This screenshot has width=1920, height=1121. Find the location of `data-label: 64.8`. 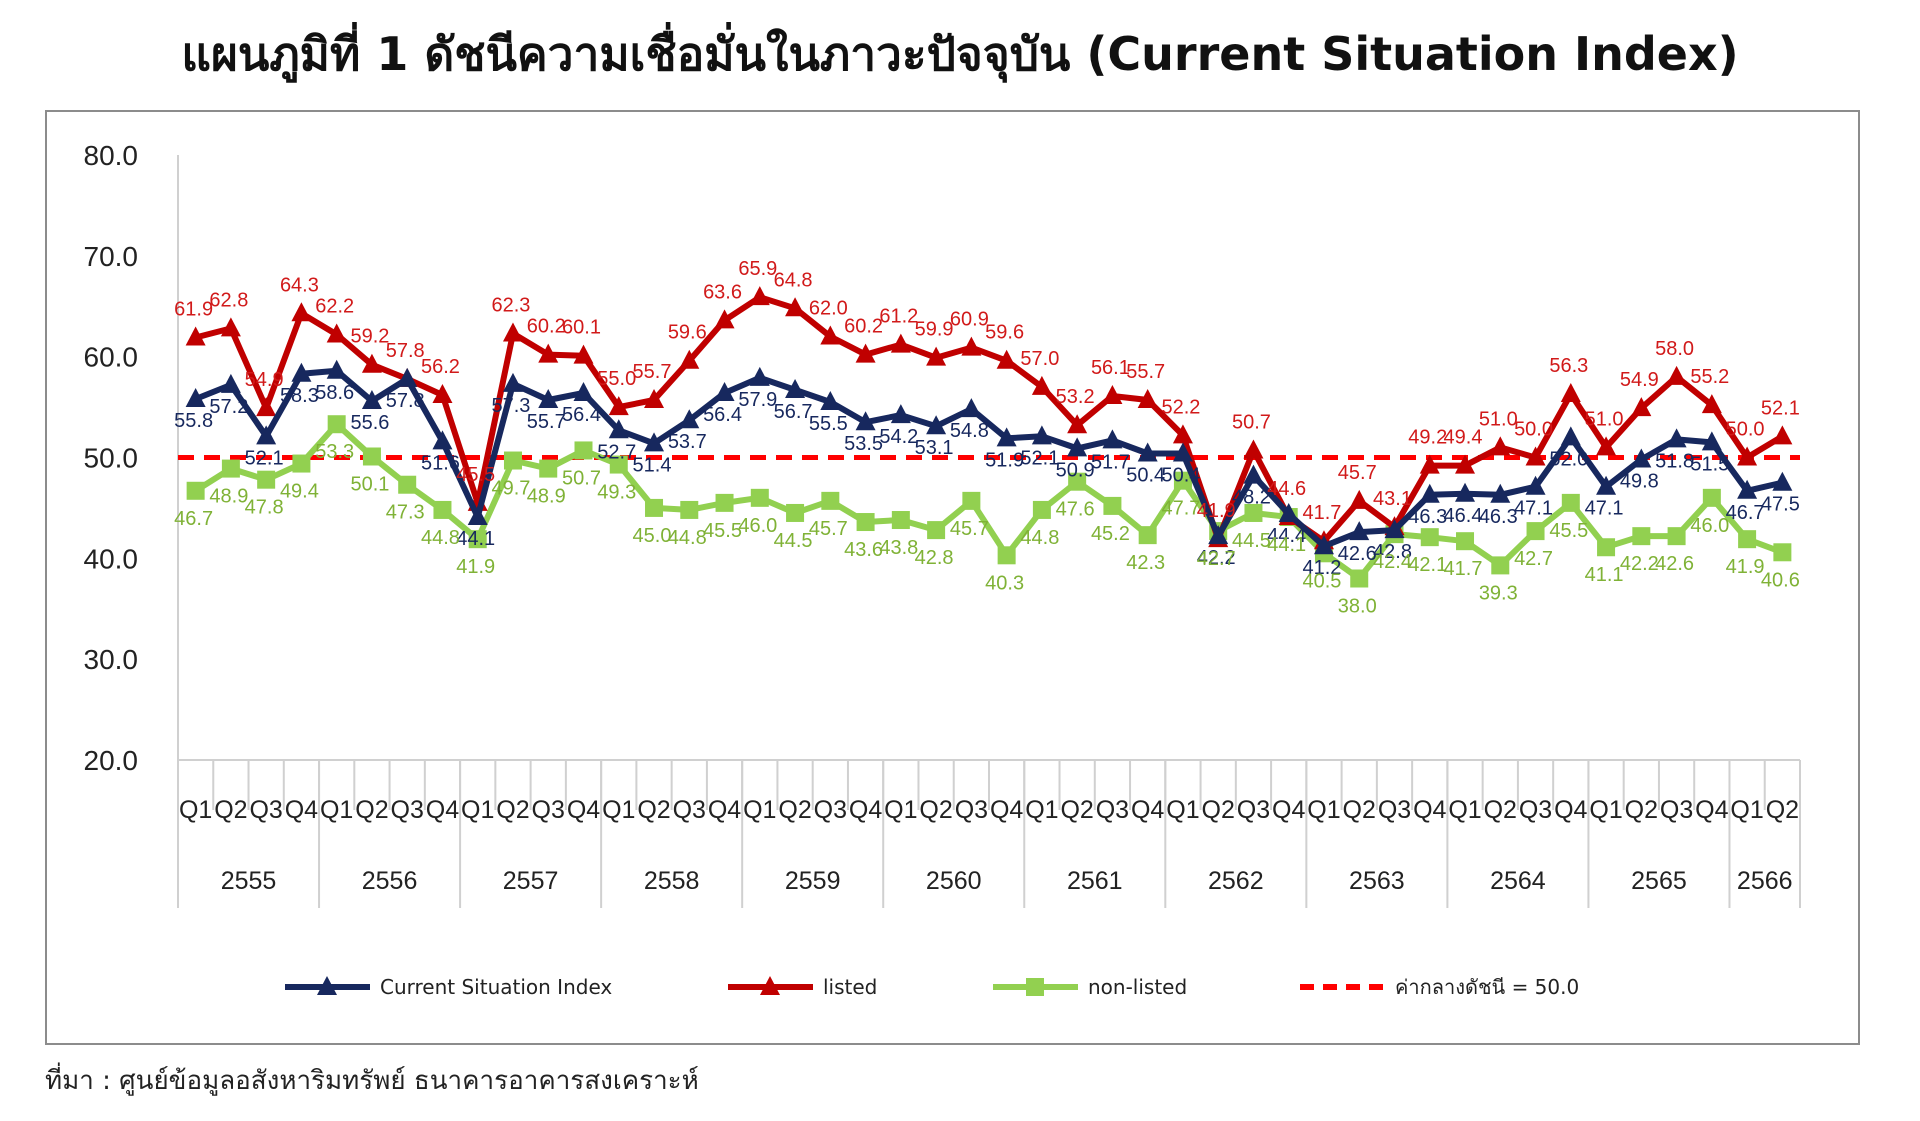

data-label: 64.8 is located at coordinates (793, 280).